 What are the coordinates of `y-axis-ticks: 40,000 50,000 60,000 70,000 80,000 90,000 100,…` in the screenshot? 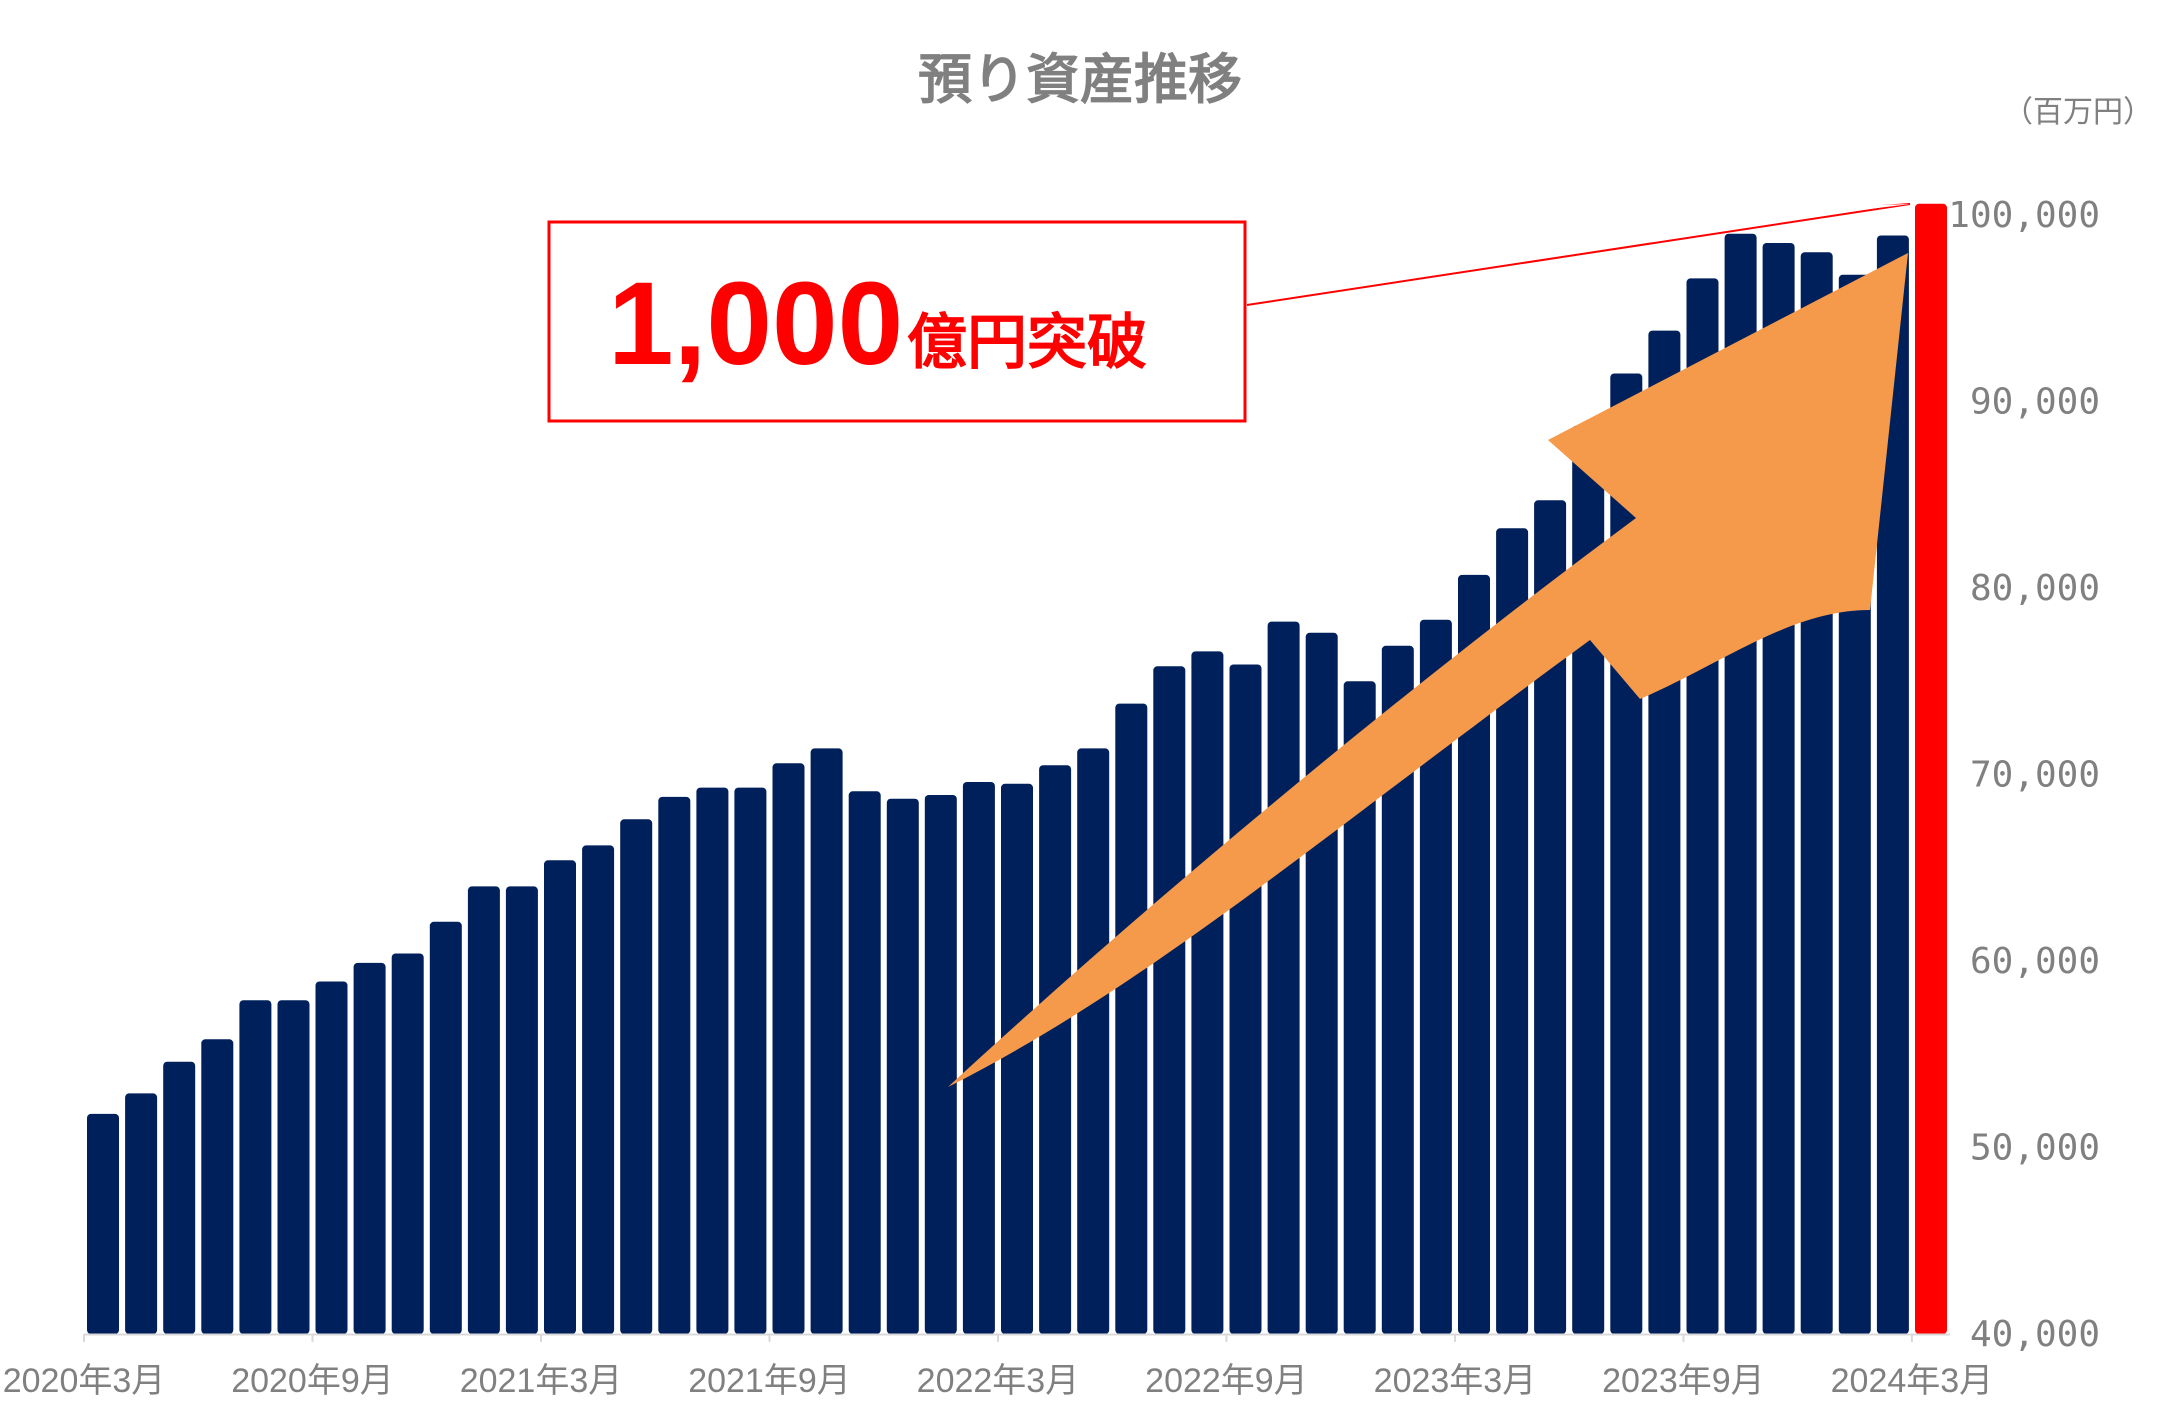 It's located at (2024, 775).